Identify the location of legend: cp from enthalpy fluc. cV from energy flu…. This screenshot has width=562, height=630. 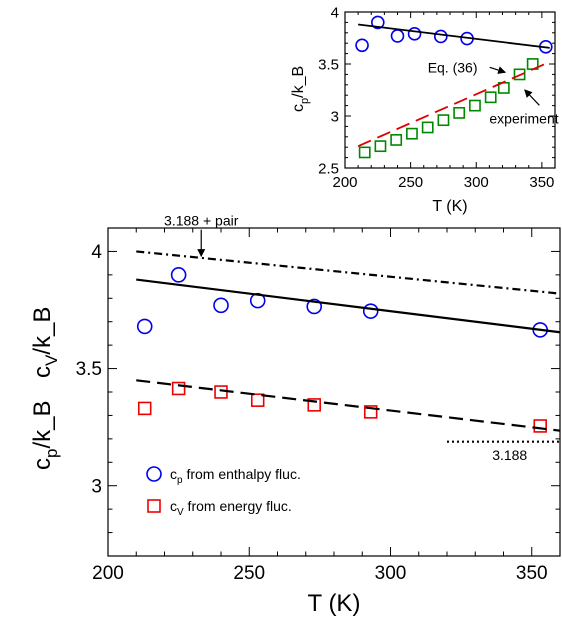
(223, 492).